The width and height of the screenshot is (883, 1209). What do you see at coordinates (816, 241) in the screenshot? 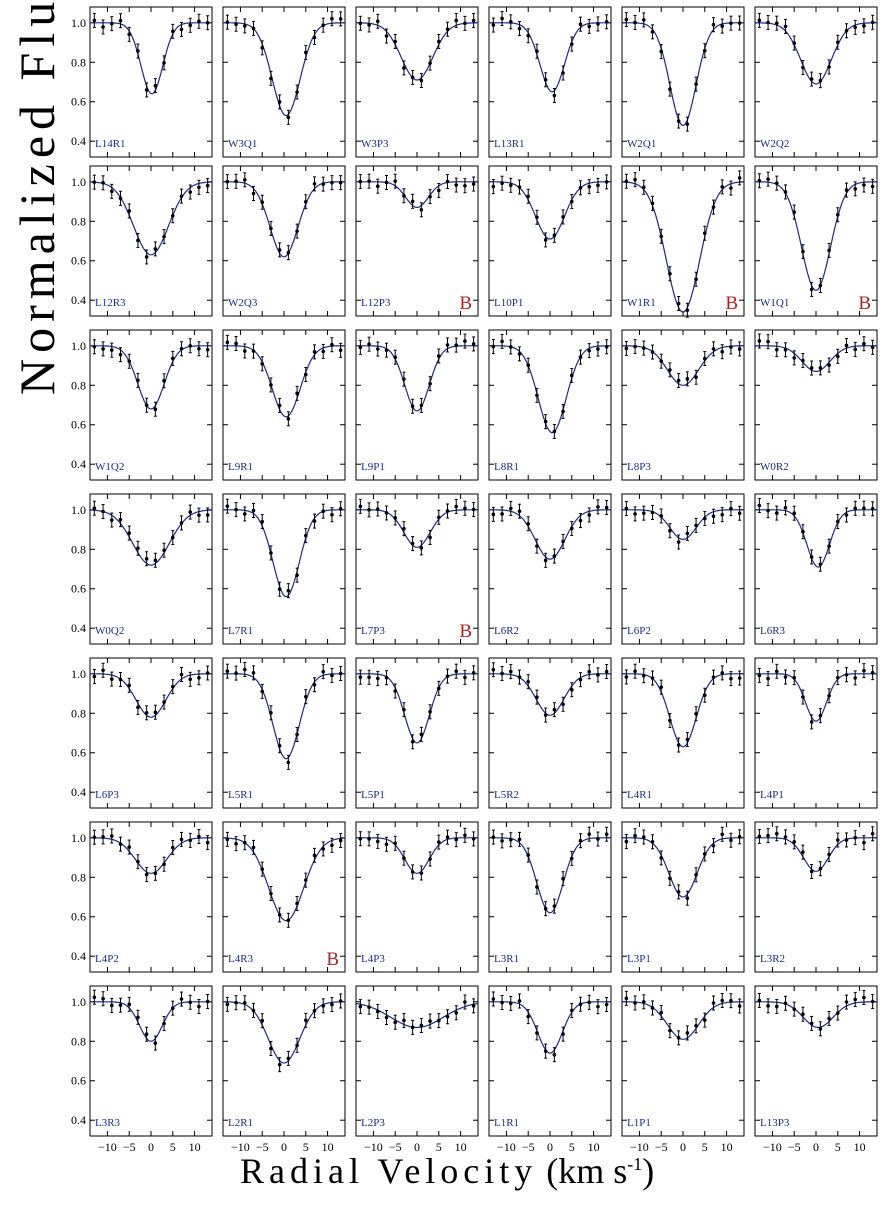
I see `panel: W1Q1 B` at bounding box center [816, 241].